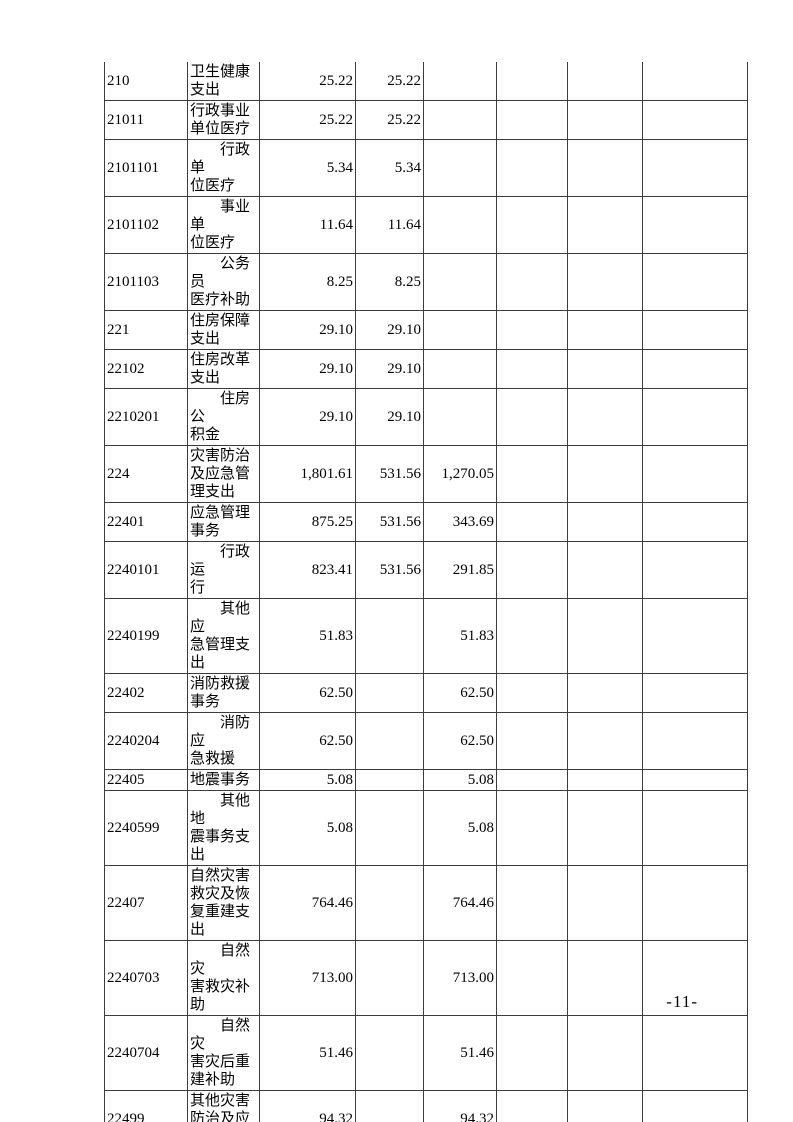  Describe the element at coordinates (426, 417) in the screenshot. I see `table-row: 2210201 住房公 积金 29.10 29.10` at that location.